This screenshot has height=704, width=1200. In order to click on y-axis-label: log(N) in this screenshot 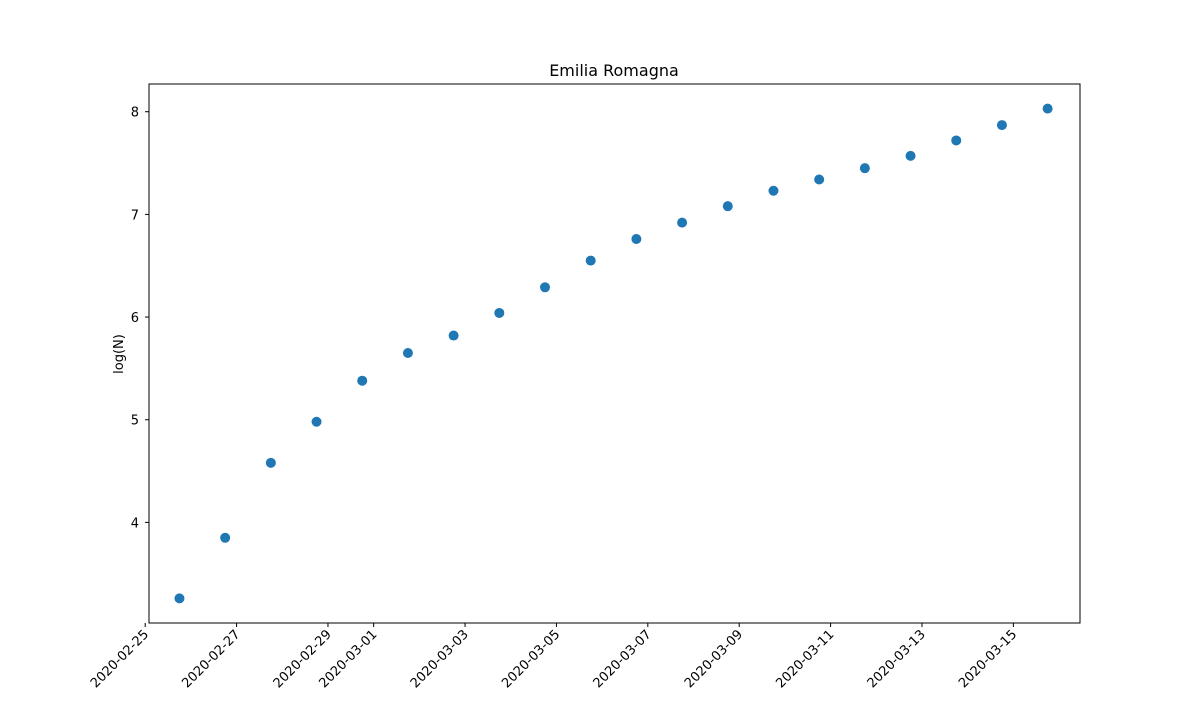, I will do `click(119, 354)`.